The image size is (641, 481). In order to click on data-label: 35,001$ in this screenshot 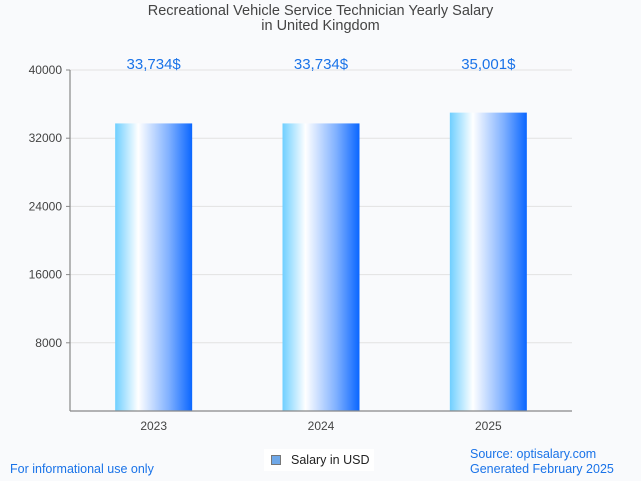, I will do `click(488, 64)`.